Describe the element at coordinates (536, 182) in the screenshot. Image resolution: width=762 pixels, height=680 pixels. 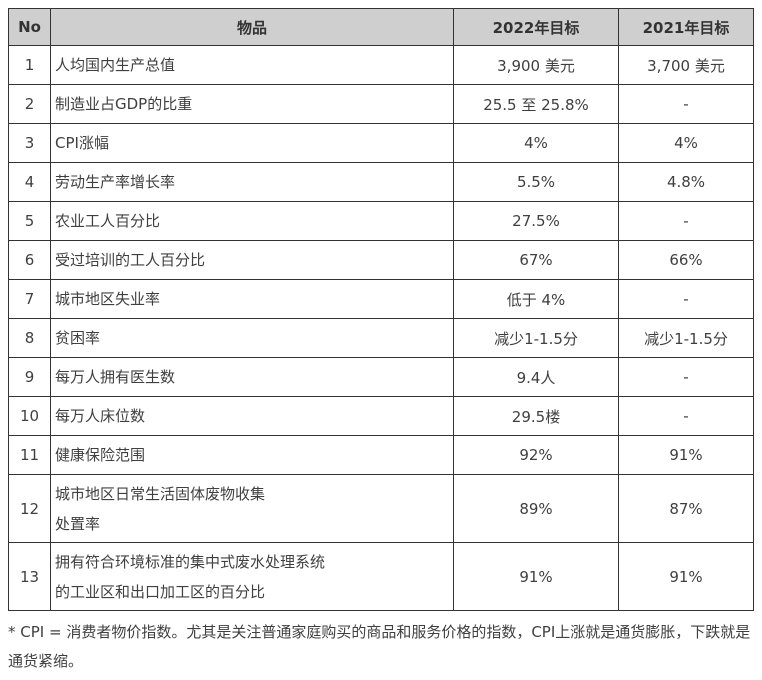
I see `target-2022: 5.5%` at that location.